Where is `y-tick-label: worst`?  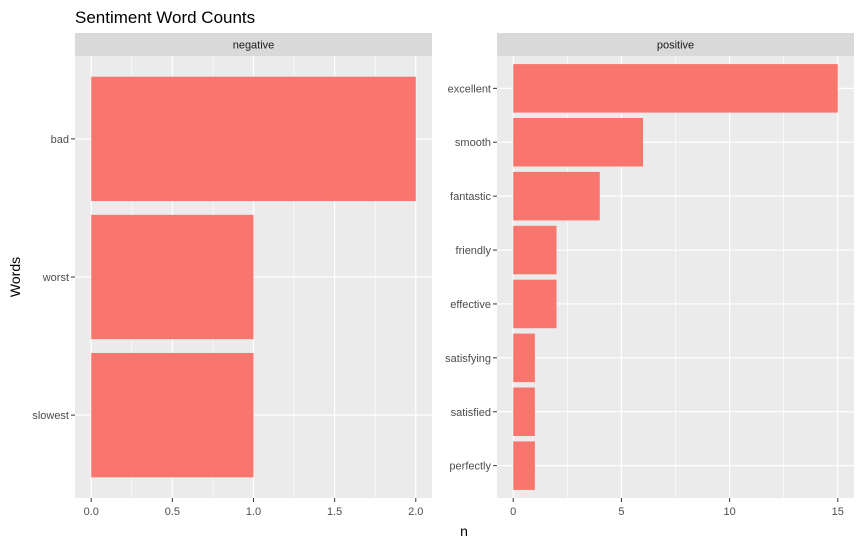 y-tick-label: worst is located at coordinates (55, 278).